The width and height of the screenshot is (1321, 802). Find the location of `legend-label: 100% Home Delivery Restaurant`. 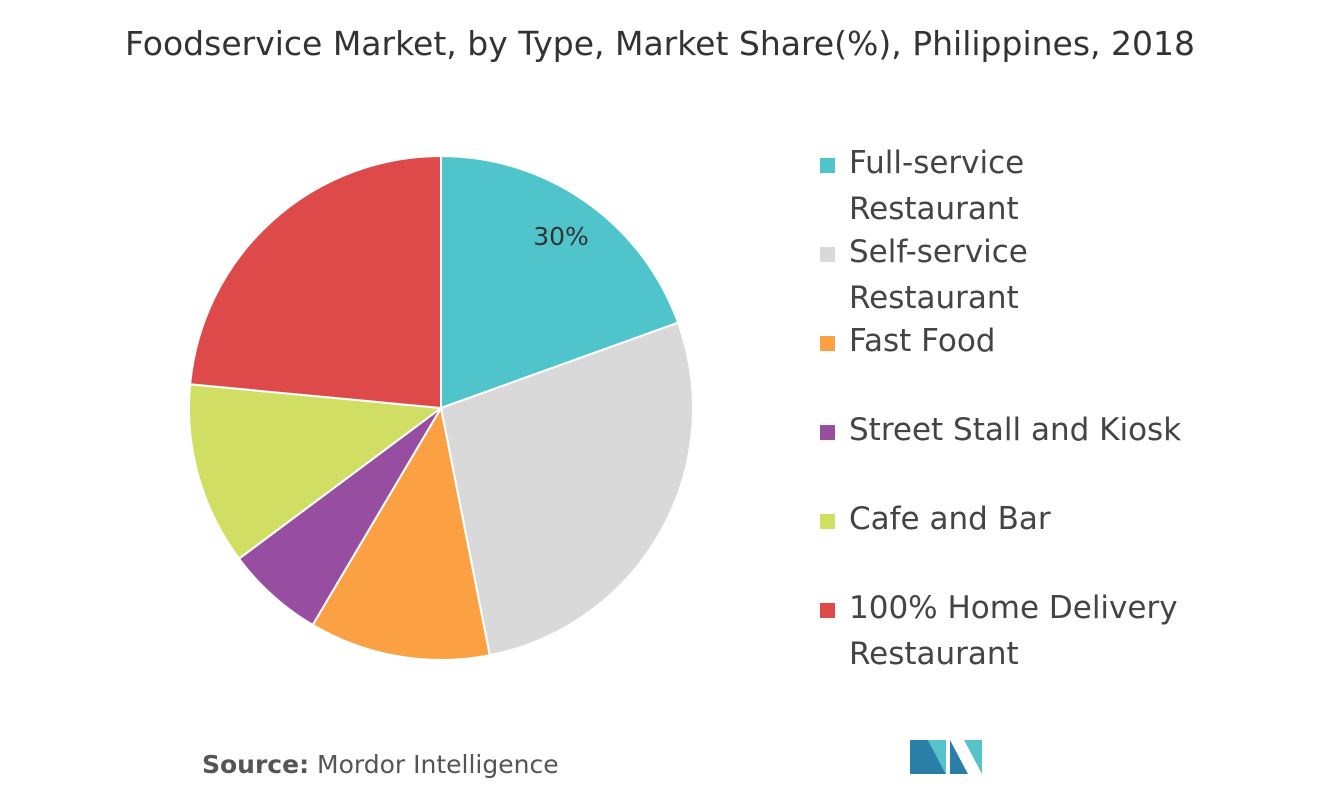

legend-label: 100% Home Delivery Restaurant is located at coordinates (1013, 631).